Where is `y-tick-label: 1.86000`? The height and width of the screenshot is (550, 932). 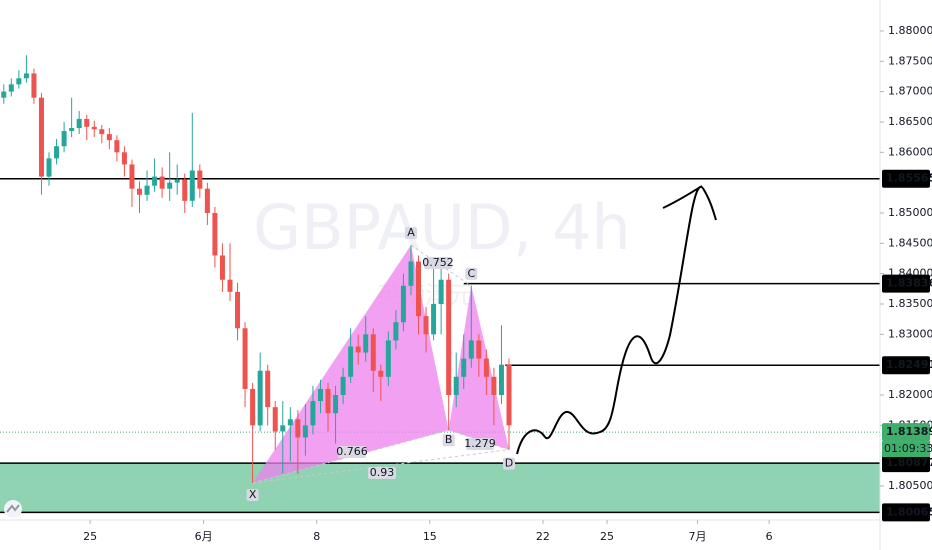 y-tick-label: 1.86000 is located at coordinates (910, 151).